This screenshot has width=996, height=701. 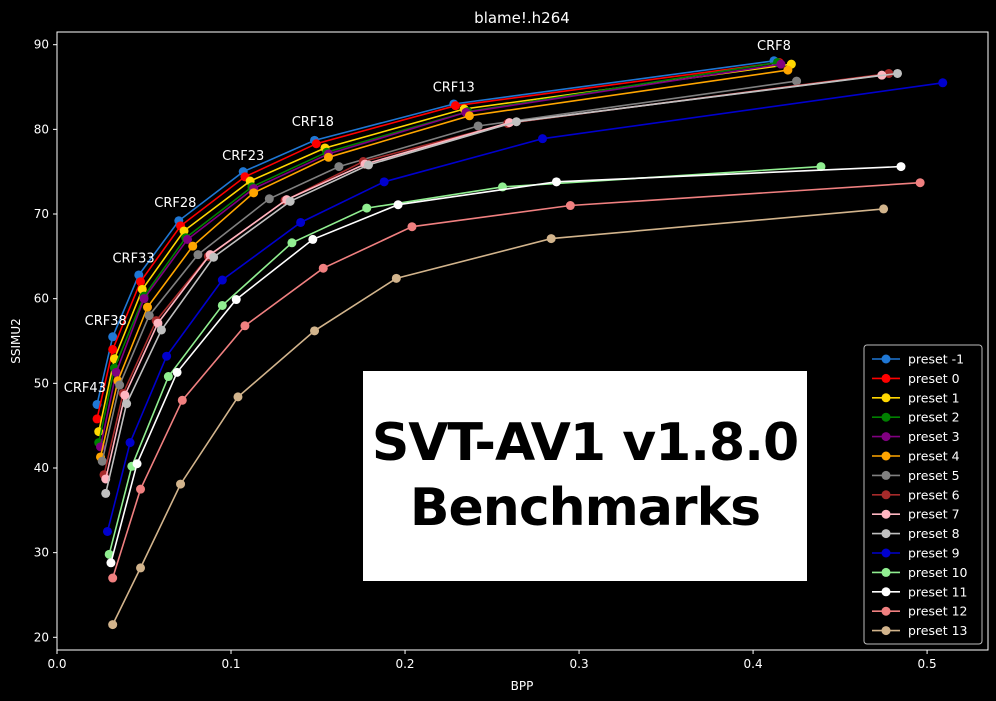 What do you see at coordinates (934, 475) in the screenshot?
I see `legend-label: preset 5` at bounding box center [934, 475].